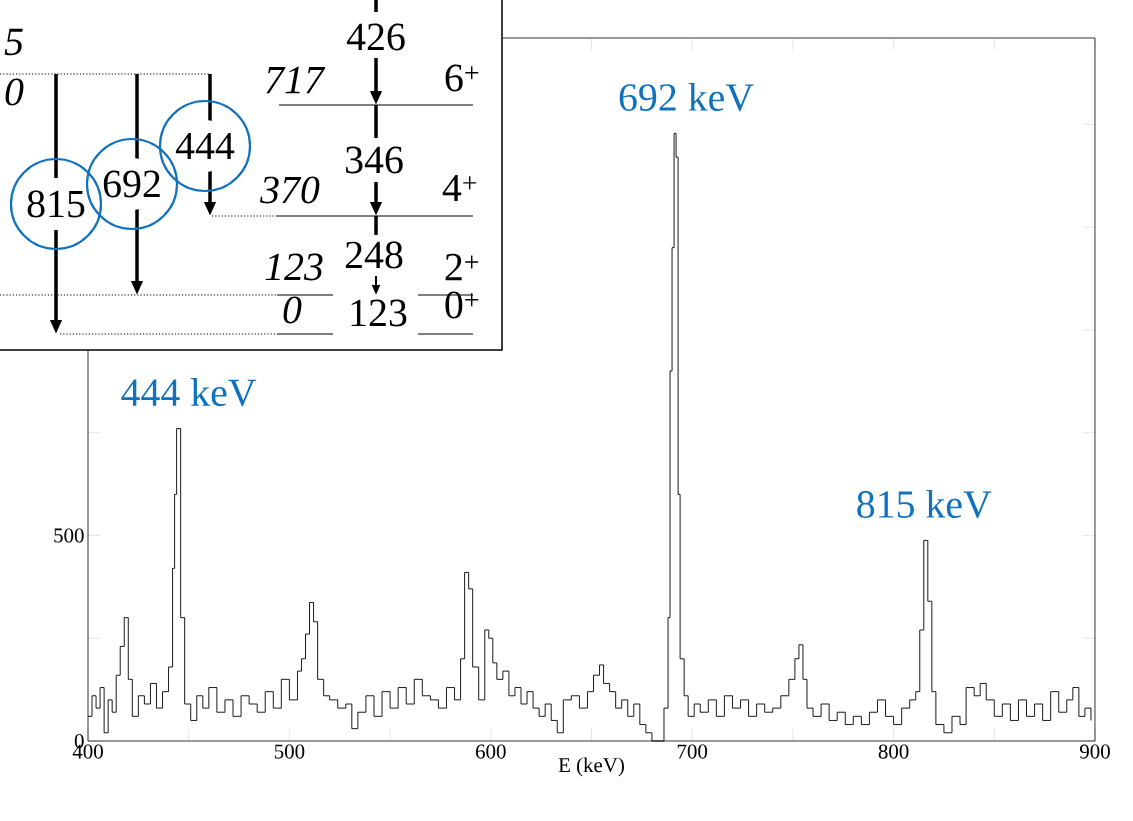 Image resolution: width=1133 pixels, height=821 pixels. I want to click on x-tick-label: 800, so click(893, 751).